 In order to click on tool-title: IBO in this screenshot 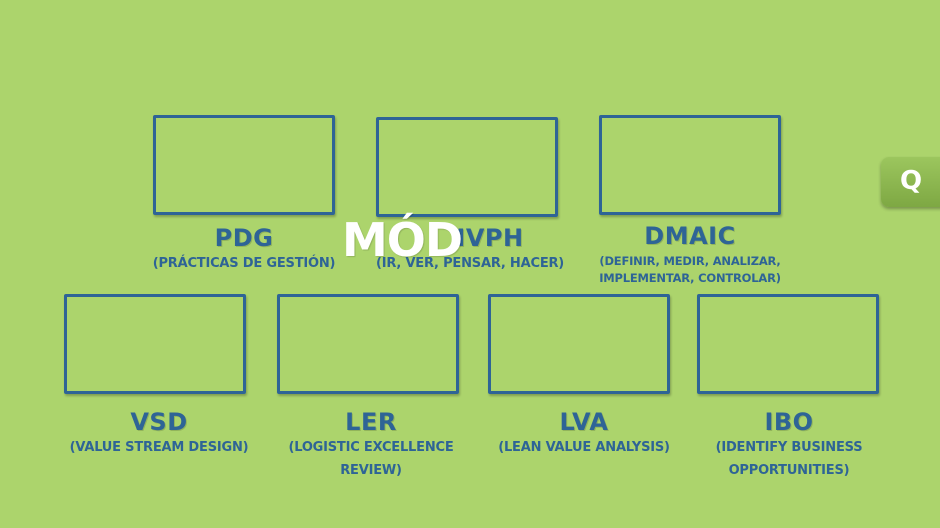, I will do `click(789, 422)`.